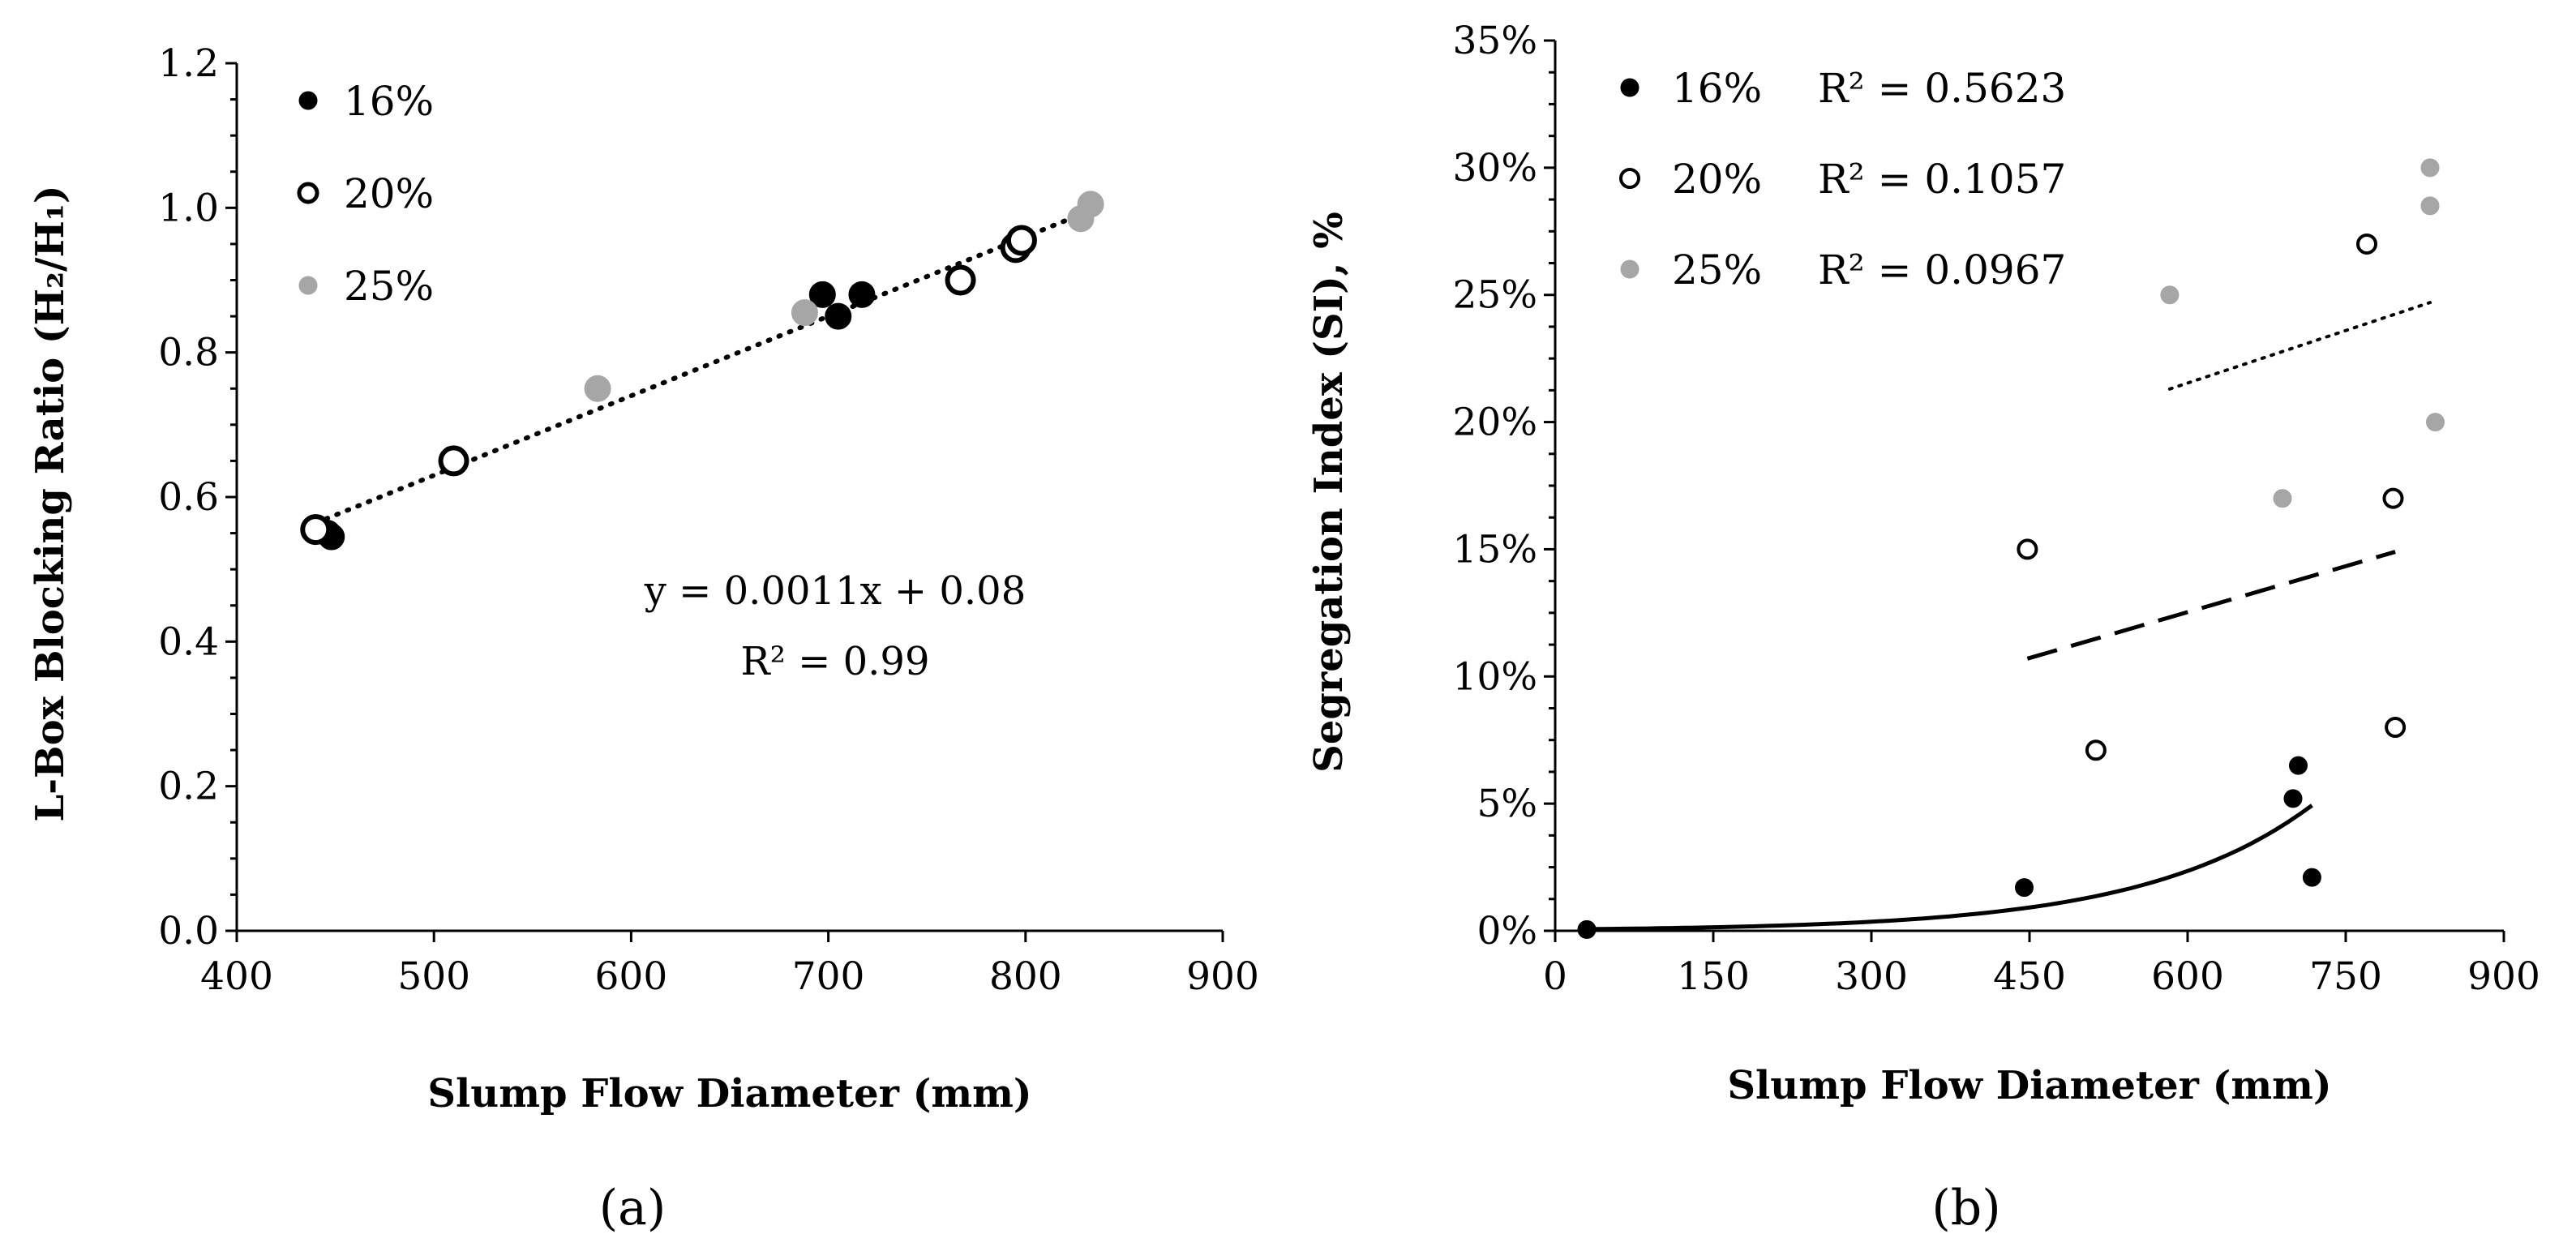  Describe the element at coordinates (1495, 423) in the screenshot. I see `y-tick-label: 20%` at that location.